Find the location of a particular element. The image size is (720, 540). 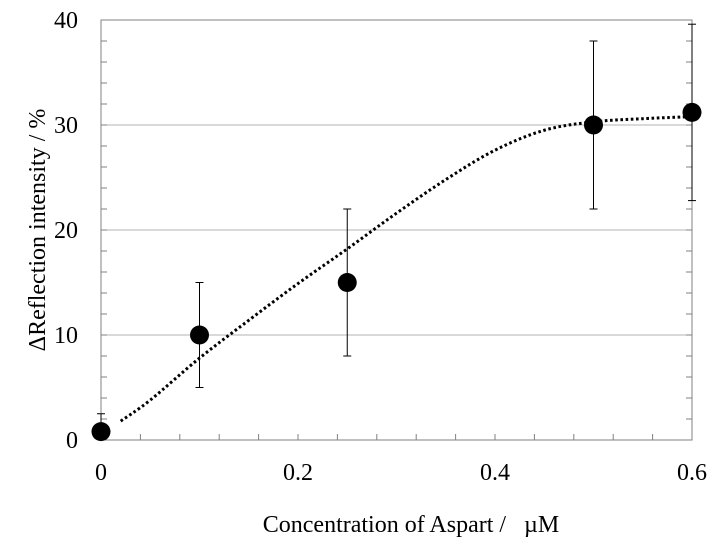

y-tick-labels: 0 10 20 30 40 is located at coordinates (66, 231).